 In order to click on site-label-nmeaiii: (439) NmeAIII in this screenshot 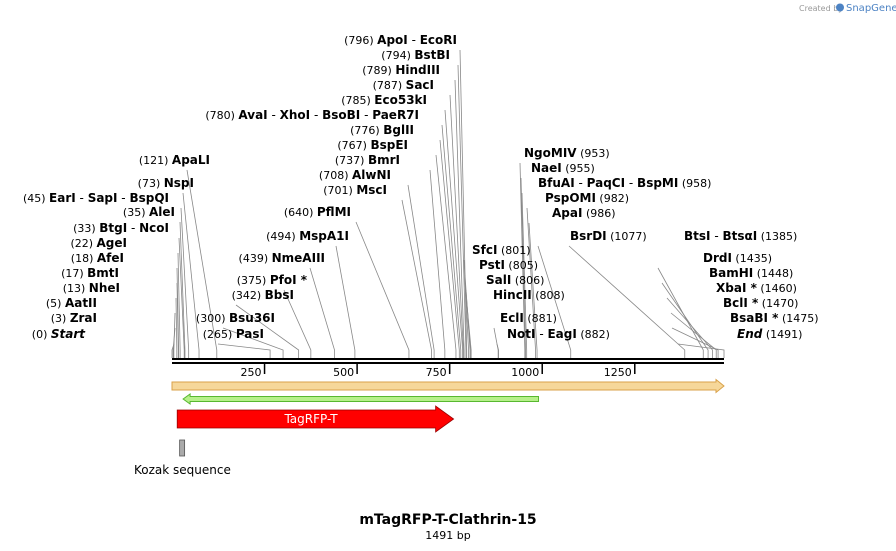, I will do `click(282, 258)`.